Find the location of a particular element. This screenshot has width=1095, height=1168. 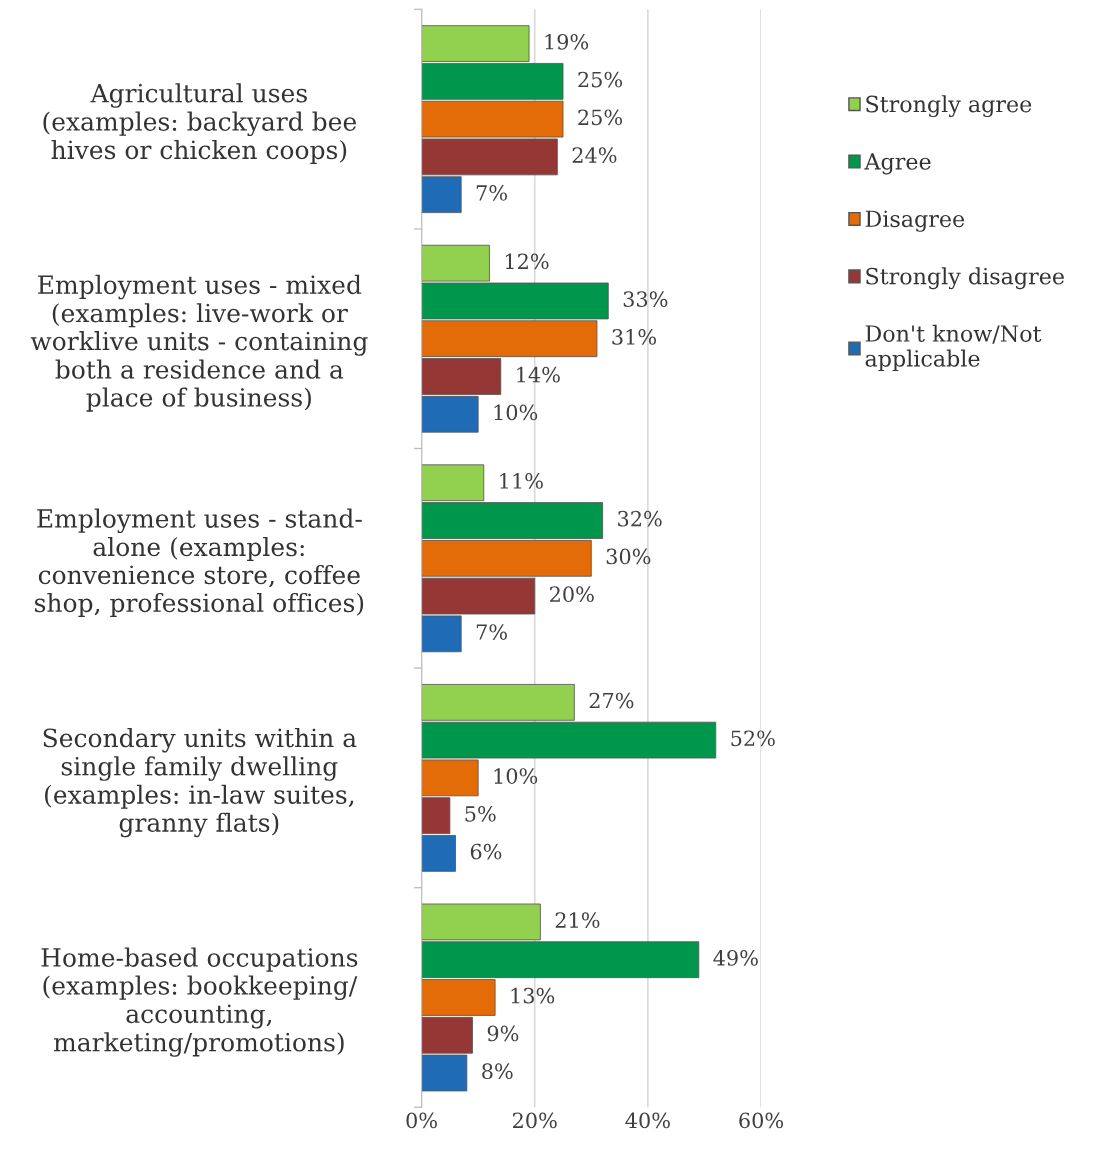

data-label: 27% is located at coordinates (611, 700).